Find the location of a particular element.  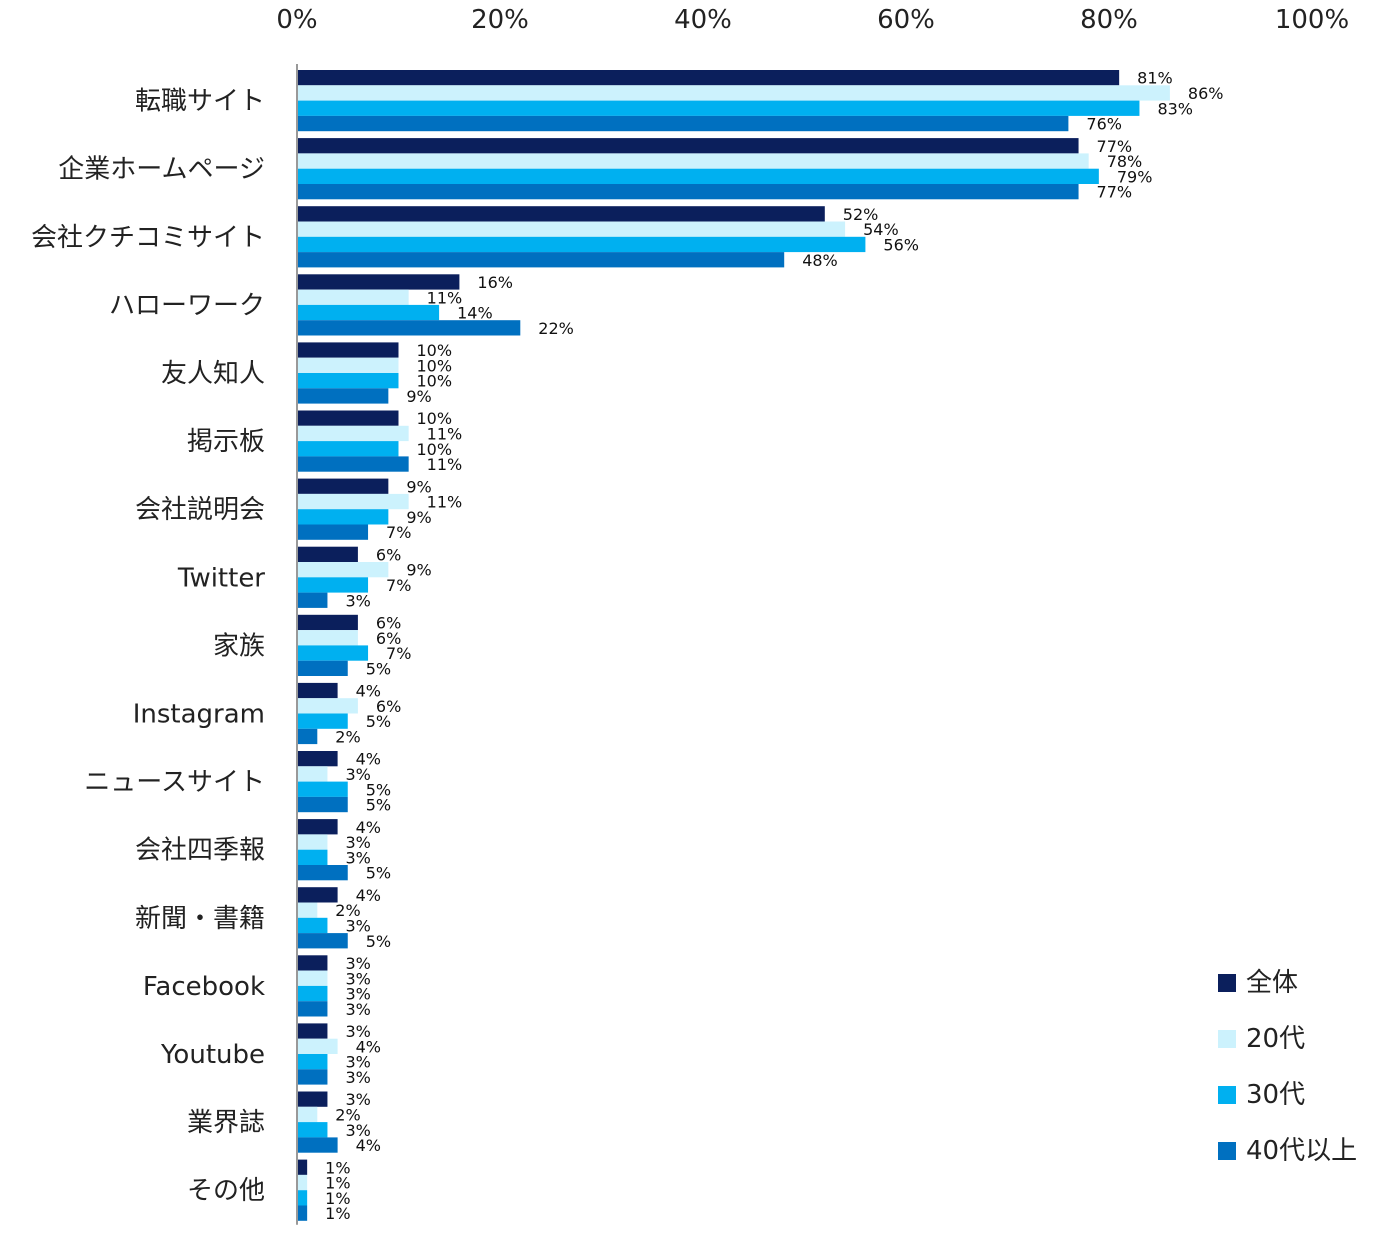

category-label: 新聞・書籍 is located at coordinates (200, 919).